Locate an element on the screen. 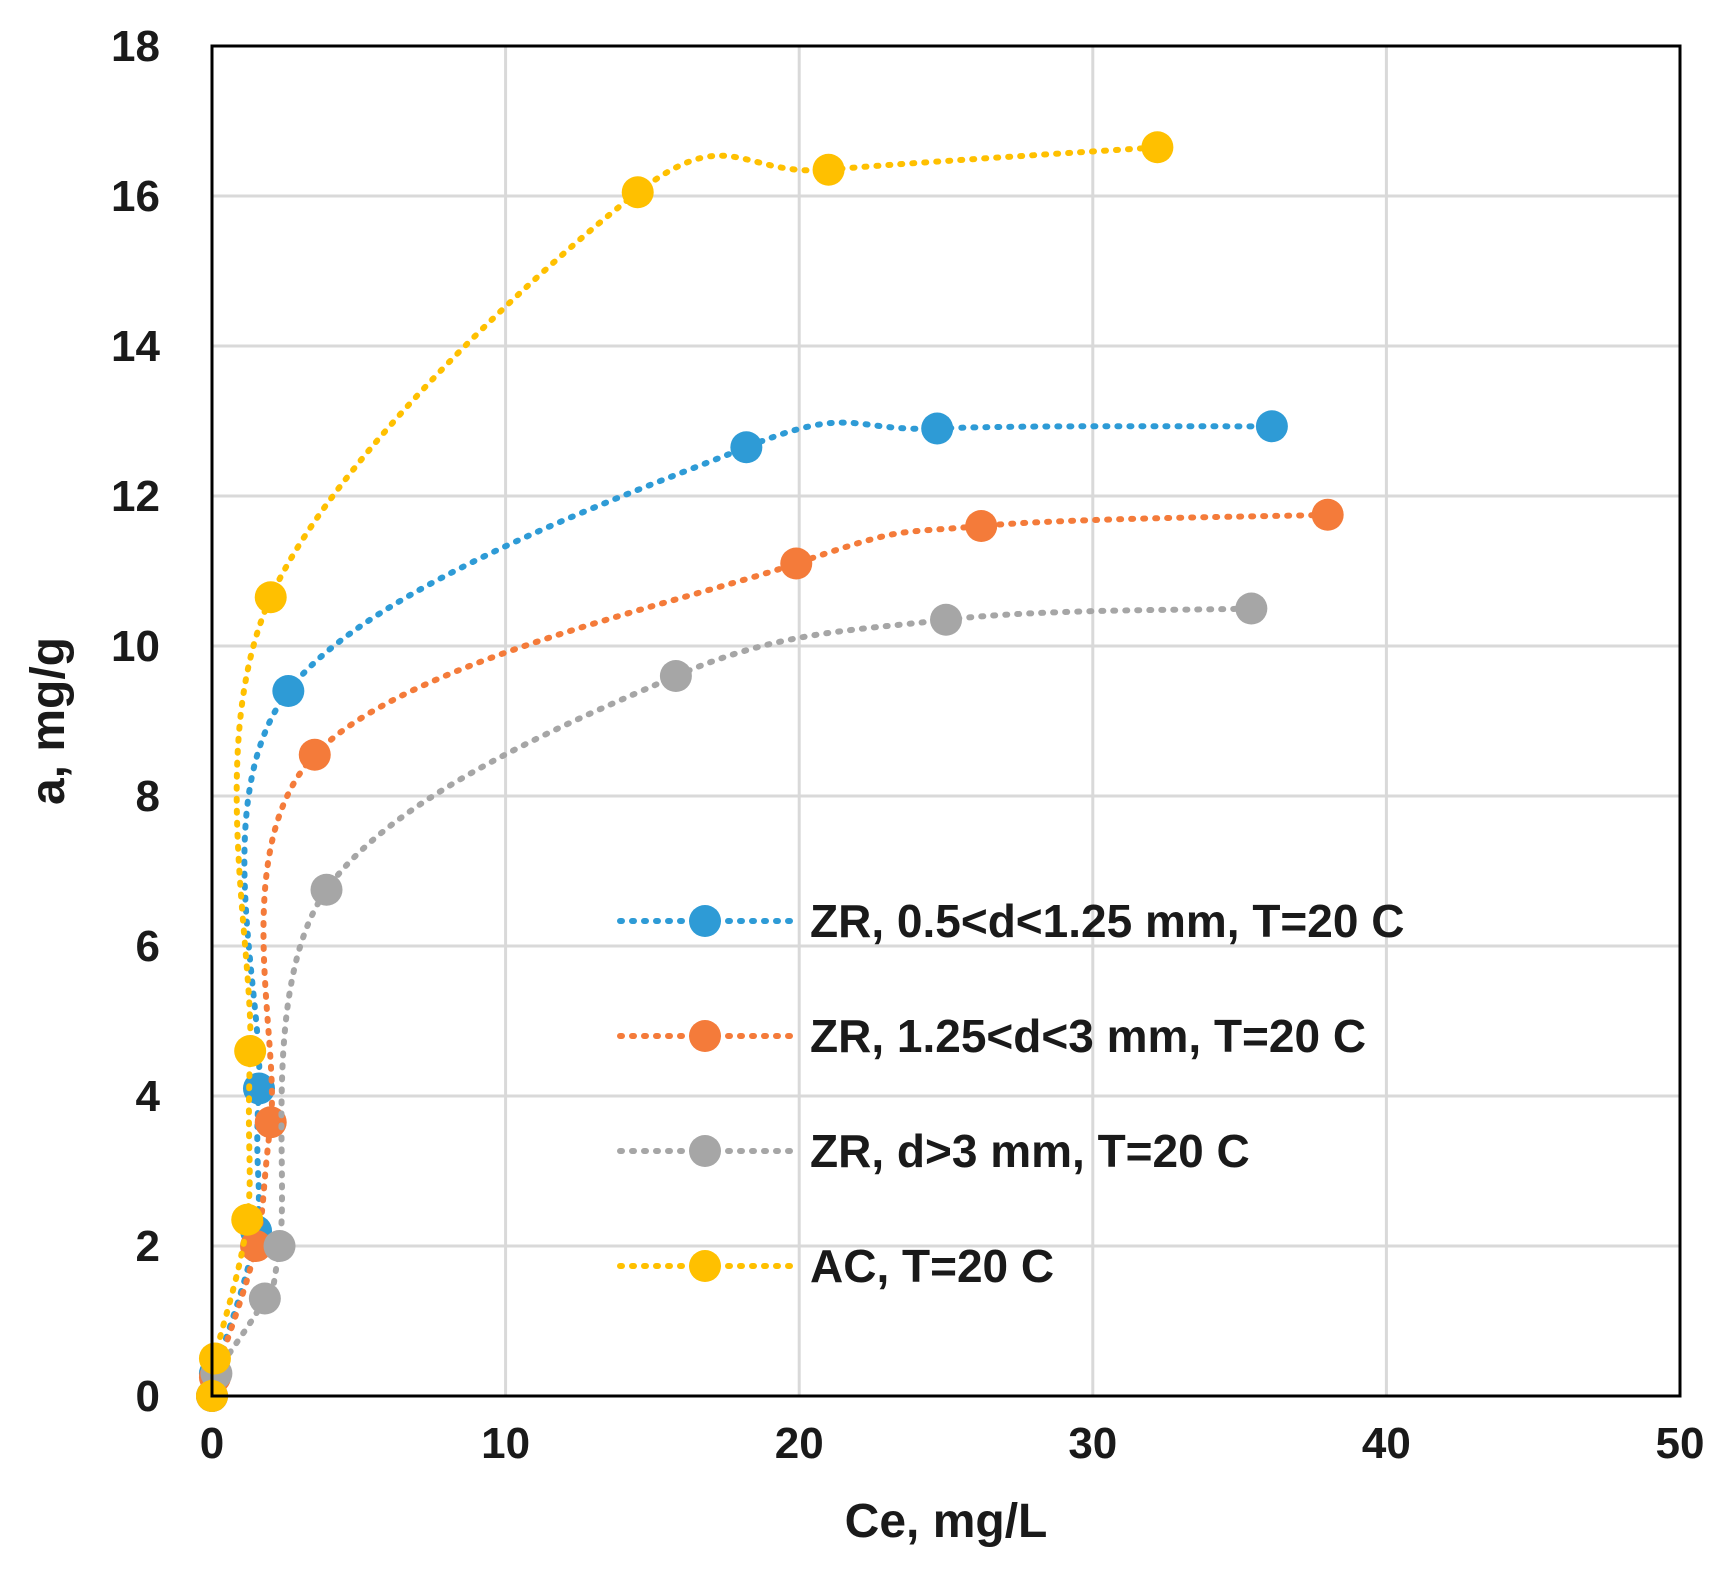 This screenshot has width=1728, height=1579. x-tick-label: 40 is located at coordinates (1386, 1443).